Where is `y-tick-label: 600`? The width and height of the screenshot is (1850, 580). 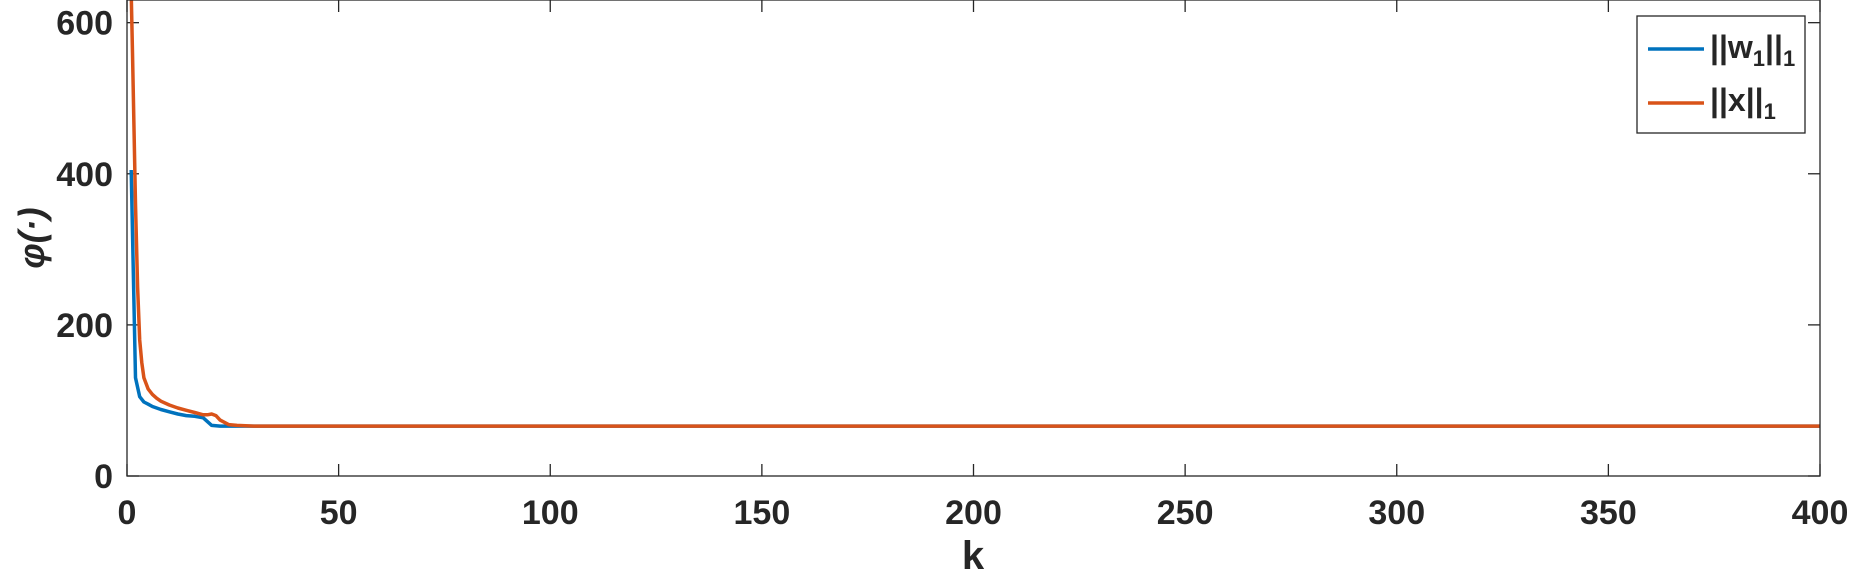
y-tick-label: 600 is located at coordinates (84, 24).